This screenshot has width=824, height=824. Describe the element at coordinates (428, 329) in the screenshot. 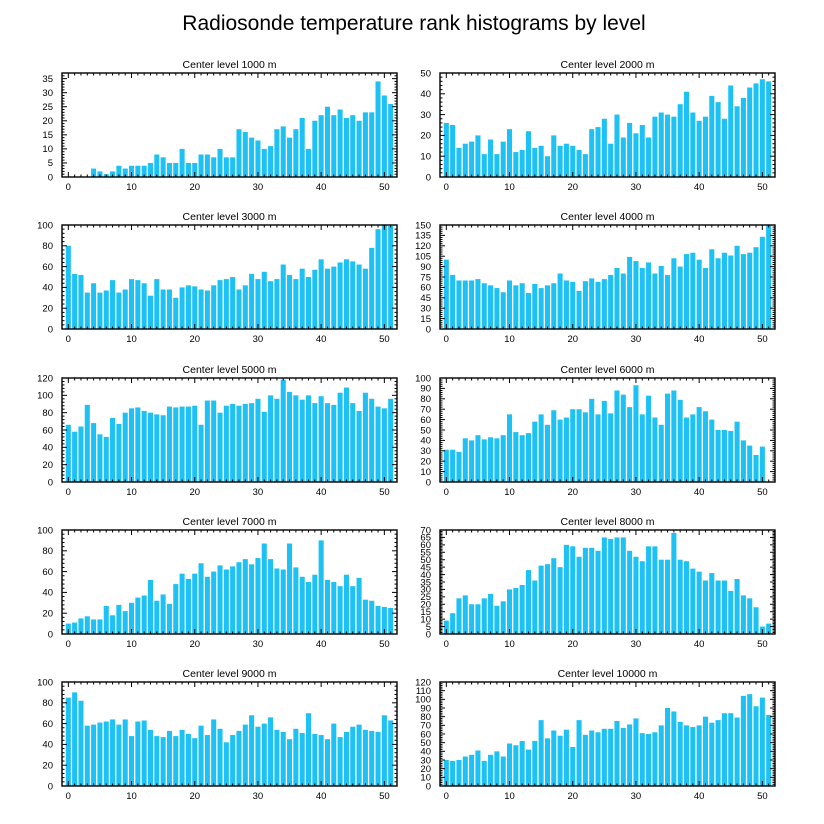

I see `y-tick-label: 0` at that location.